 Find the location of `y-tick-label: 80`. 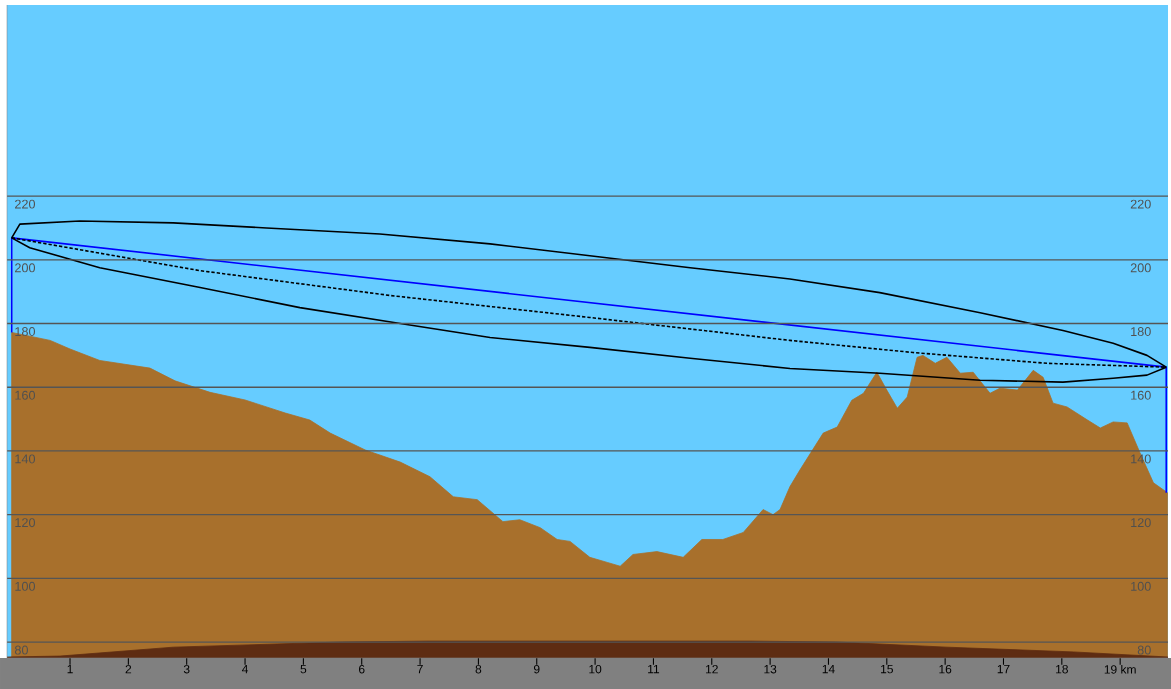

y-tick-label: 80 is located at coordinates (21, 650).